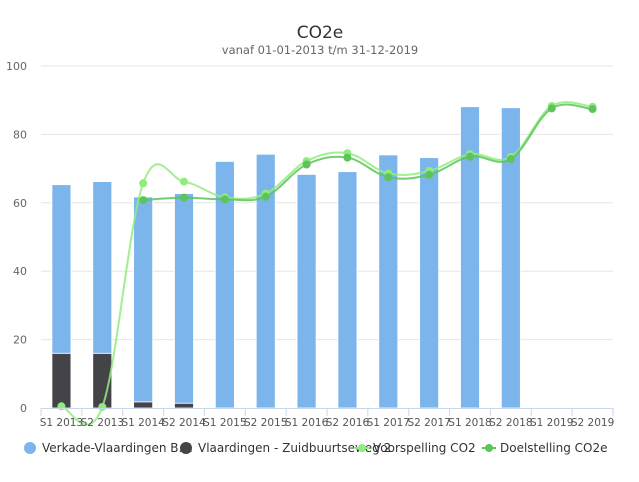 The width and height of the screenshot is (639, 482). I want to click on legend-item: Verkade-Vlaardingen B.V., so click(108, 448).